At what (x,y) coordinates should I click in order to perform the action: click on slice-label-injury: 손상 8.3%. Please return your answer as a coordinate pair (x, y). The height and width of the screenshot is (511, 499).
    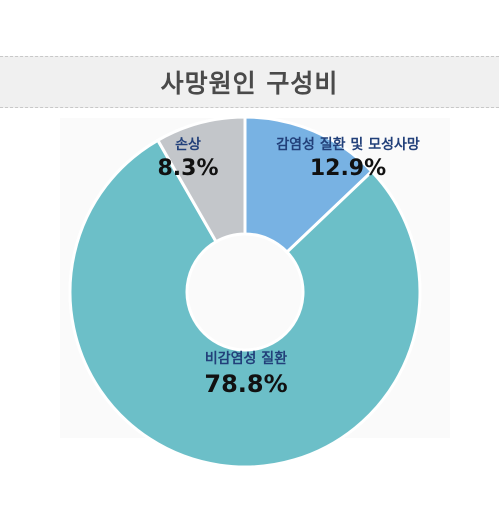
    Looking at the image, I should click on (187, 157).